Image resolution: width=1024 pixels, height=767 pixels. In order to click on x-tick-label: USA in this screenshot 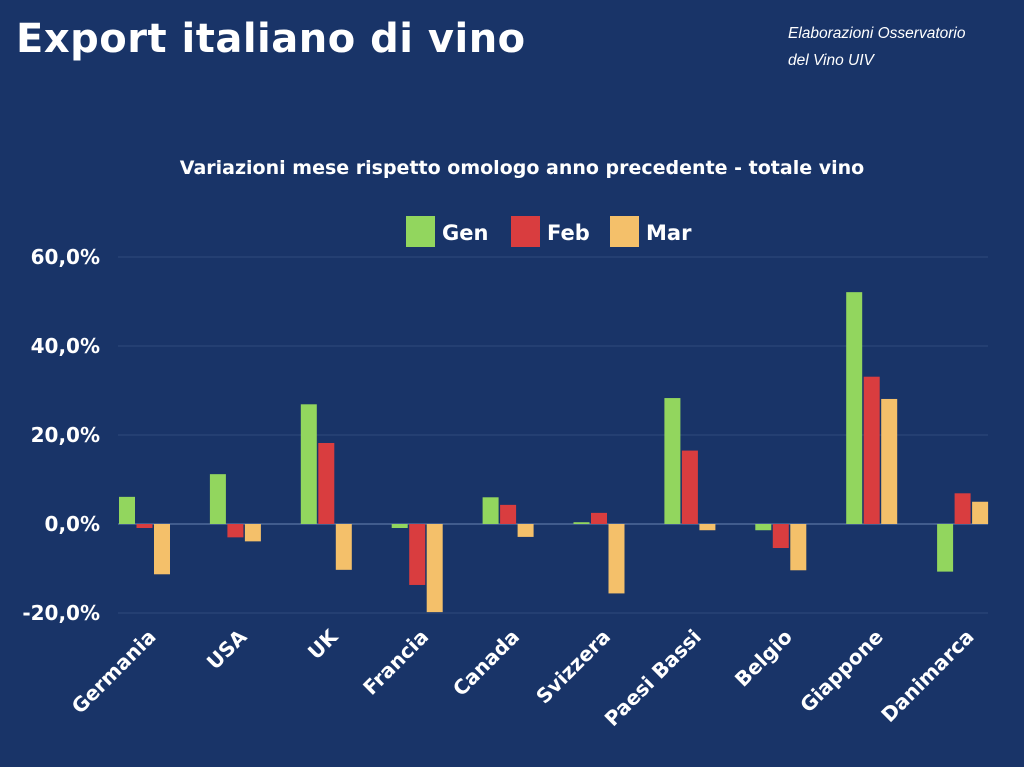, I will do `click(227, 649)`.